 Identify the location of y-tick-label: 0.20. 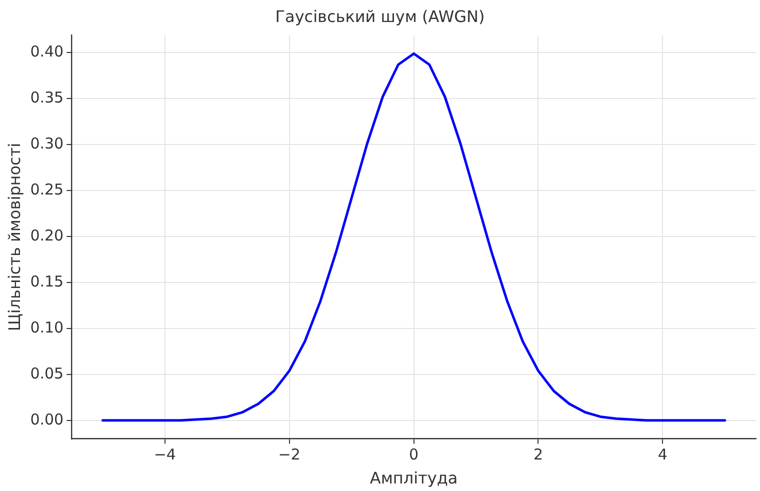
(47, 235).